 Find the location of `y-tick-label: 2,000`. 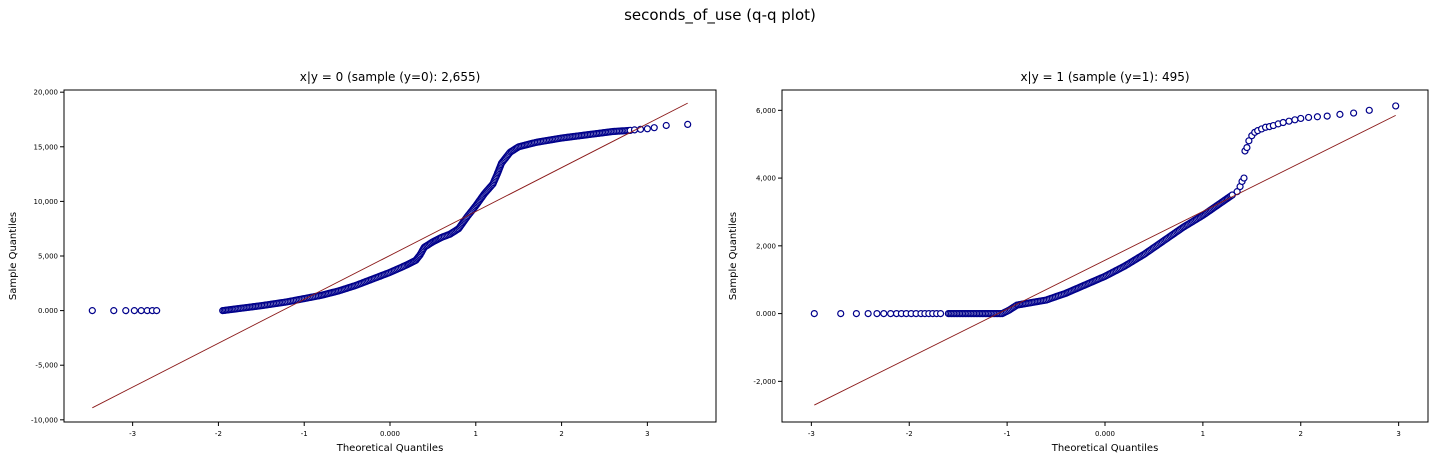

y-tick-label: 2,000 is located at coordinates (766, 246).